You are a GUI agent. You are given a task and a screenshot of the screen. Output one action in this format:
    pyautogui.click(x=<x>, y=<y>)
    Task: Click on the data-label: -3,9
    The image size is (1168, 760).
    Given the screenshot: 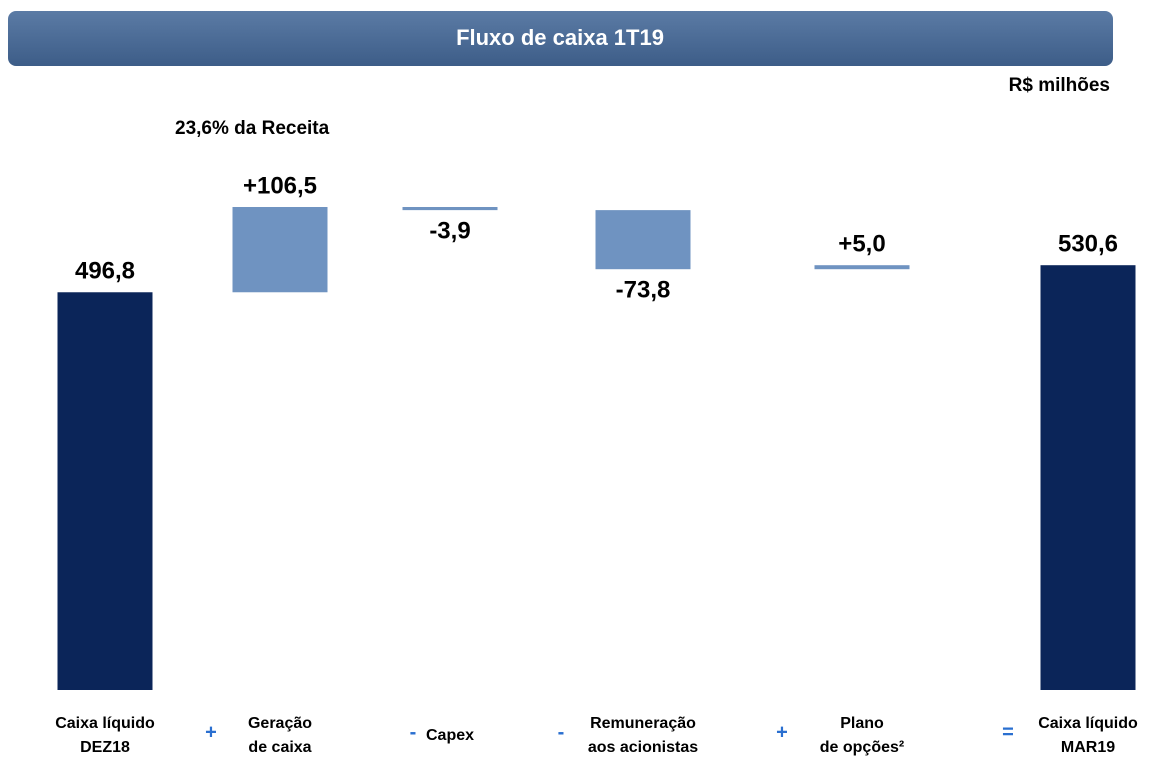 What is the action you would take?
    pyautogui.click(x=449, y=230)
    